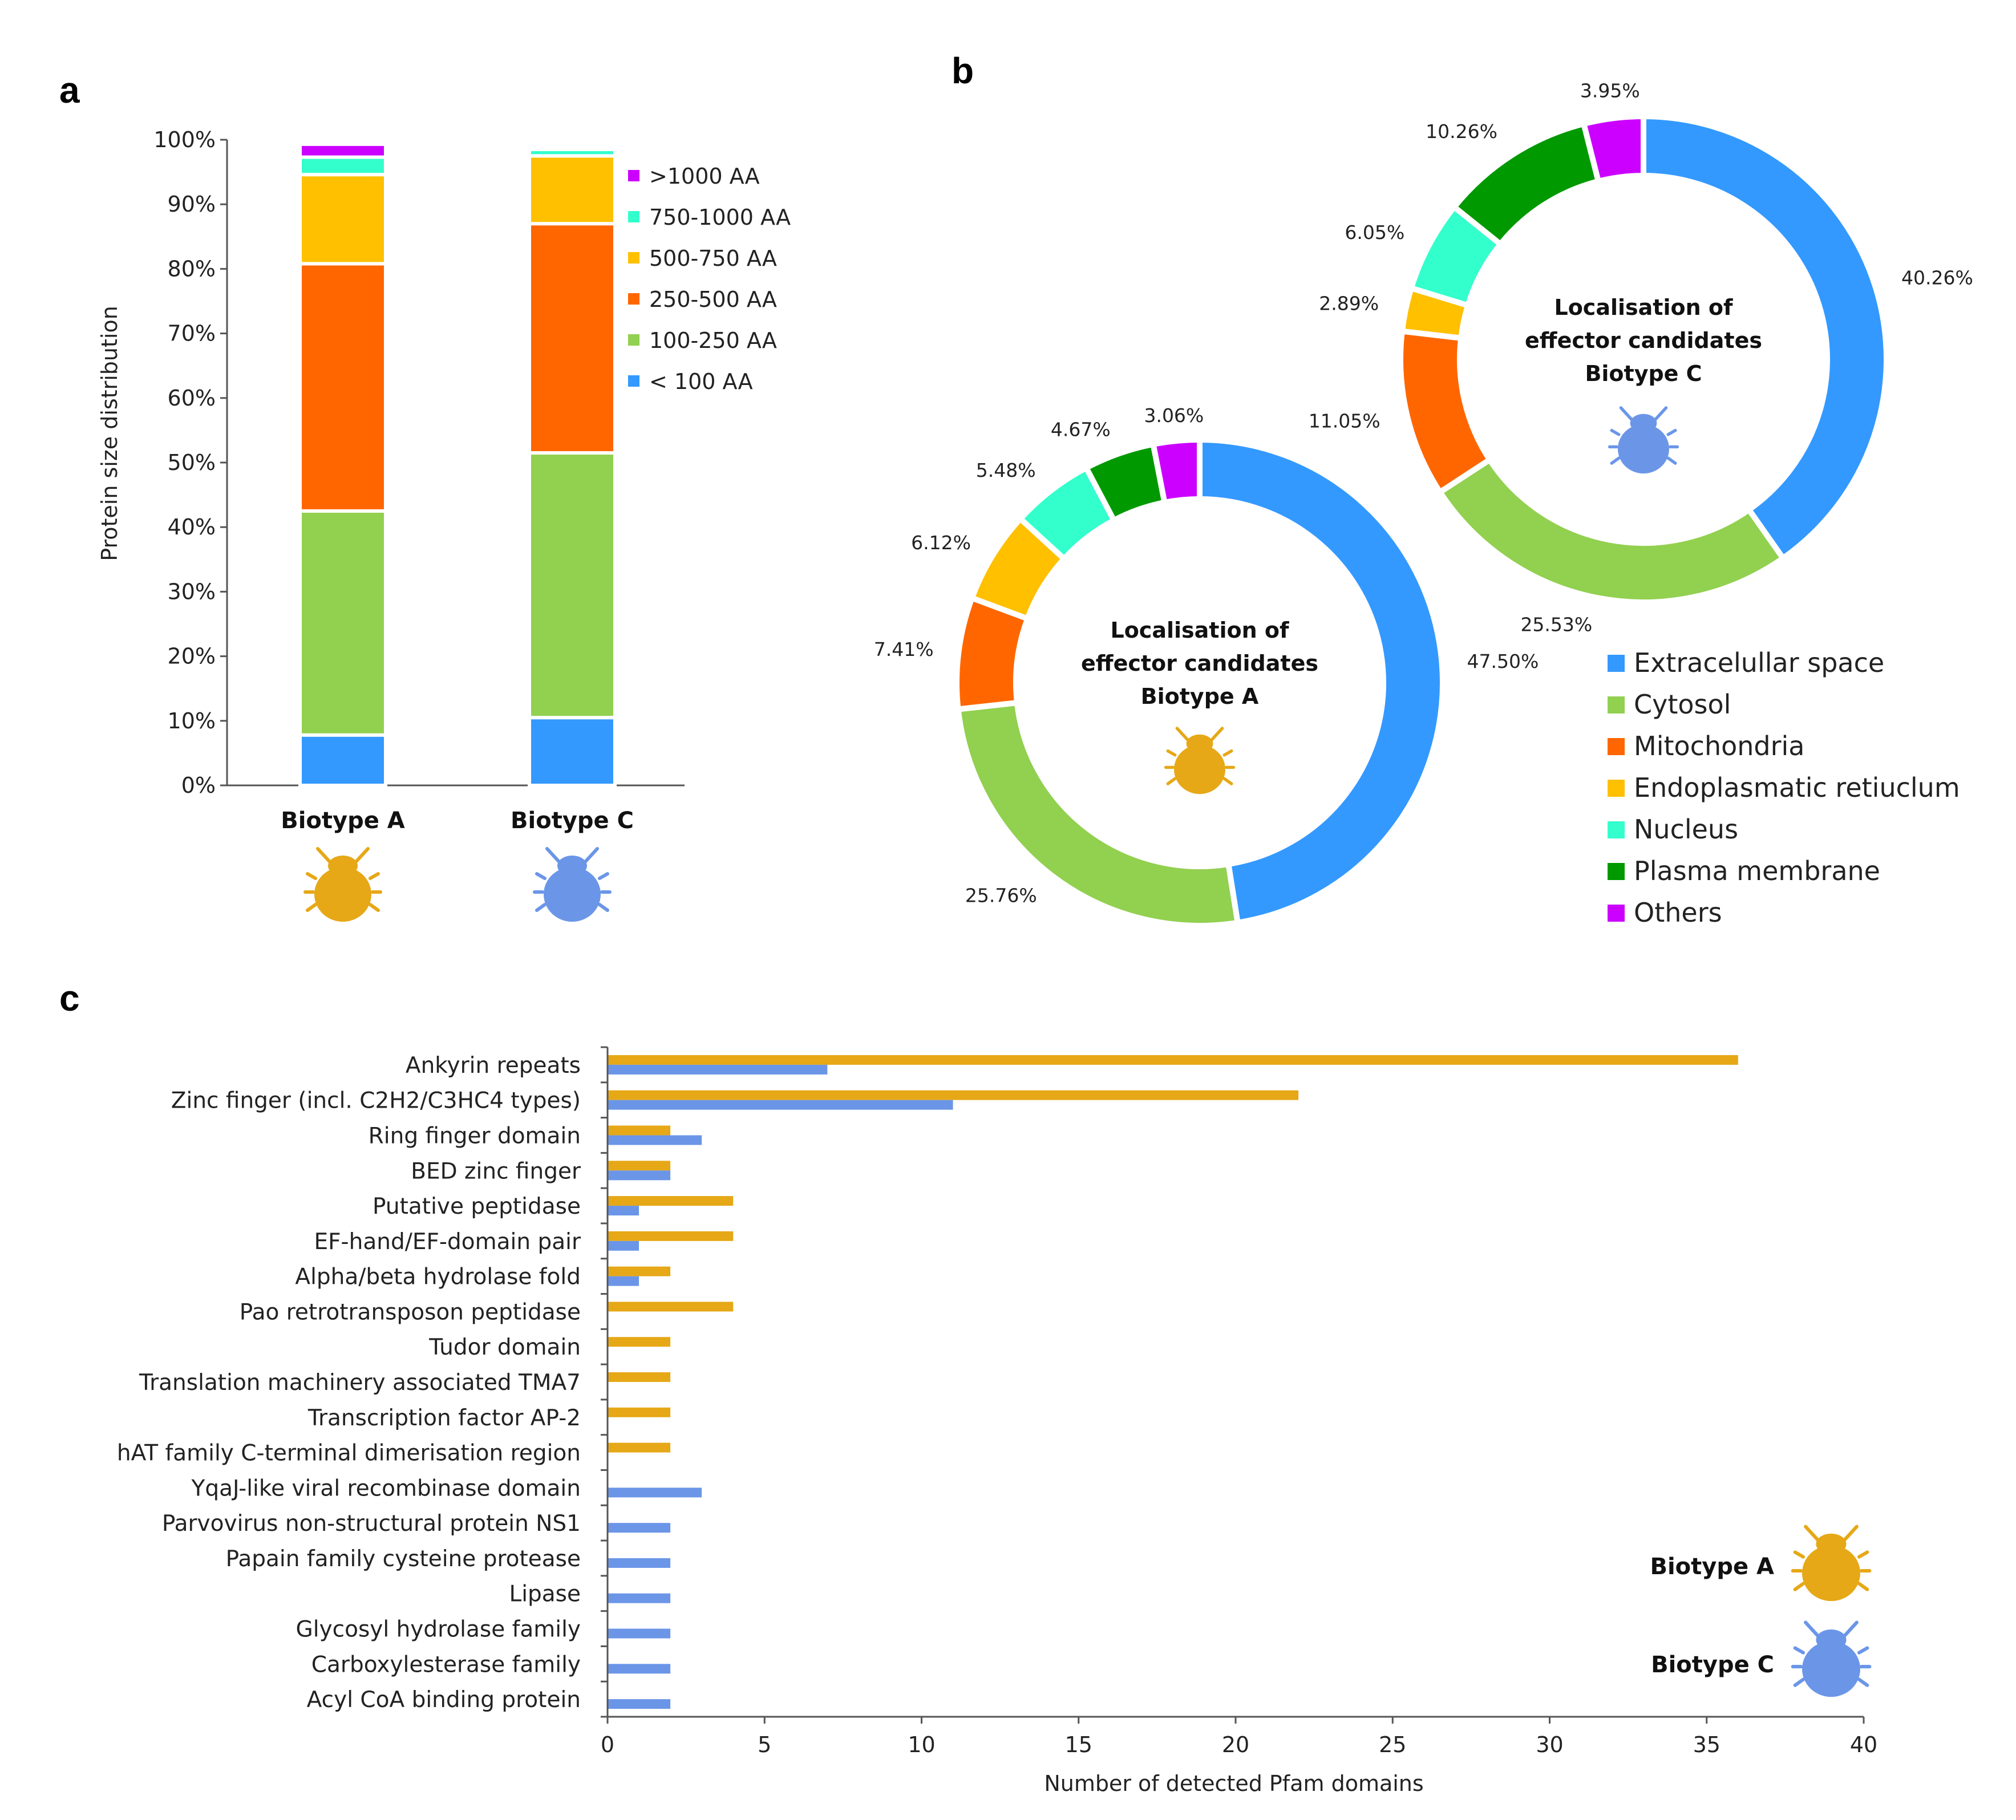 The height and width of the screenshot is (1820, 2016). Describe the element at coordinates (505, 1347) in the screenshot. I see `category-label: Tudor domain` at that location.